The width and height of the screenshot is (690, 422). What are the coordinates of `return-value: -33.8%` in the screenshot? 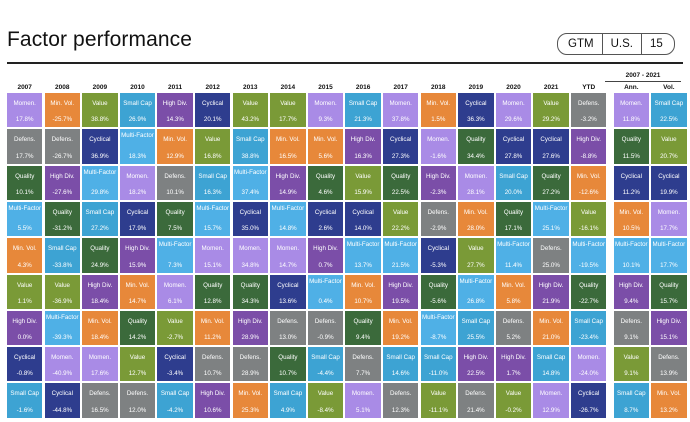 It's located at (62, 265).